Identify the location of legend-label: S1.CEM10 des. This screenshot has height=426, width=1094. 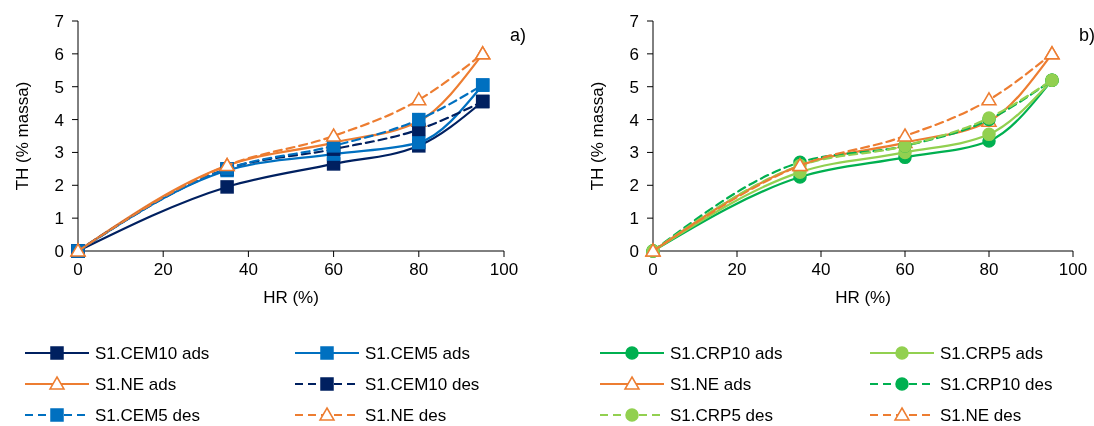
(422, 384).